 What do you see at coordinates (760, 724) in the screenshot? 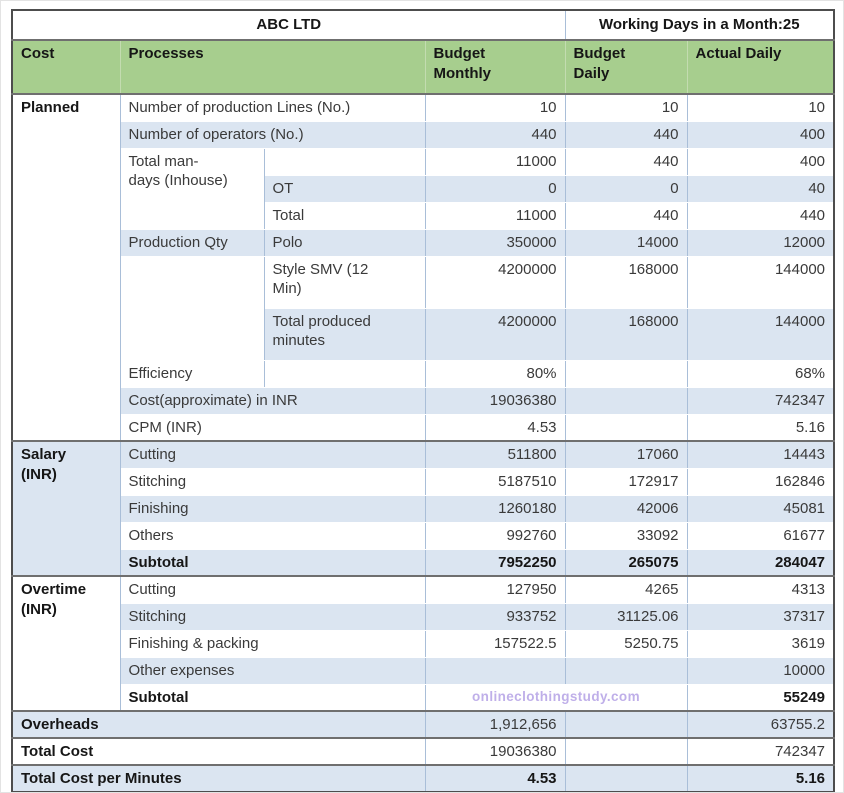
I see `table-cell: 63755.2` at bounding box center [760, 724].